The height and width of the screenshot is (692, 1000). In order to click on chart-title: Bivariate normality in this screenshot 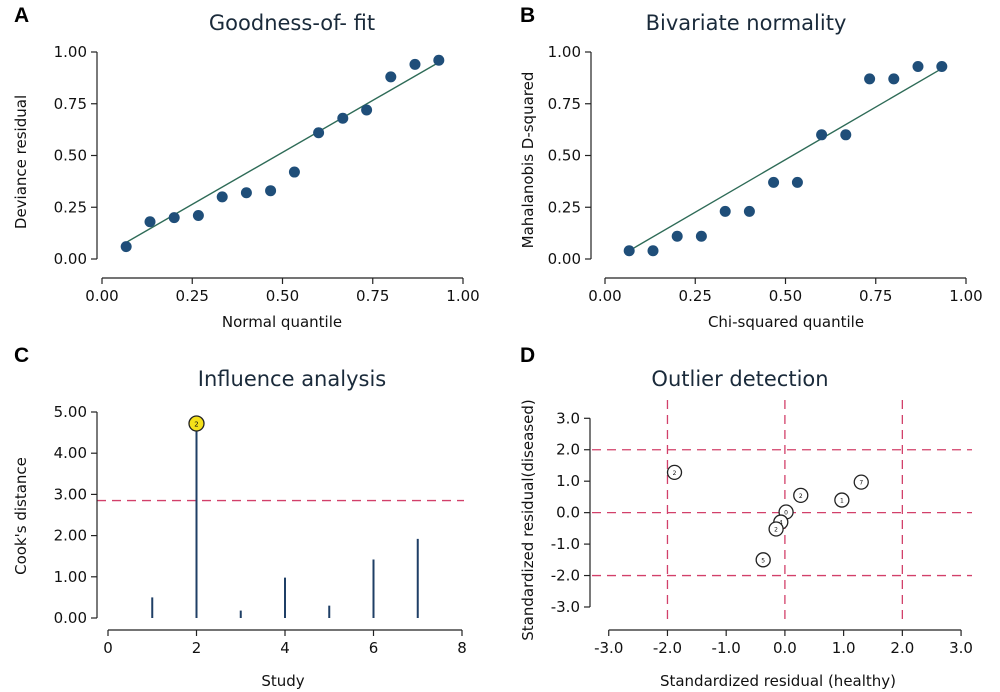, I will do `click(746, 23)`.